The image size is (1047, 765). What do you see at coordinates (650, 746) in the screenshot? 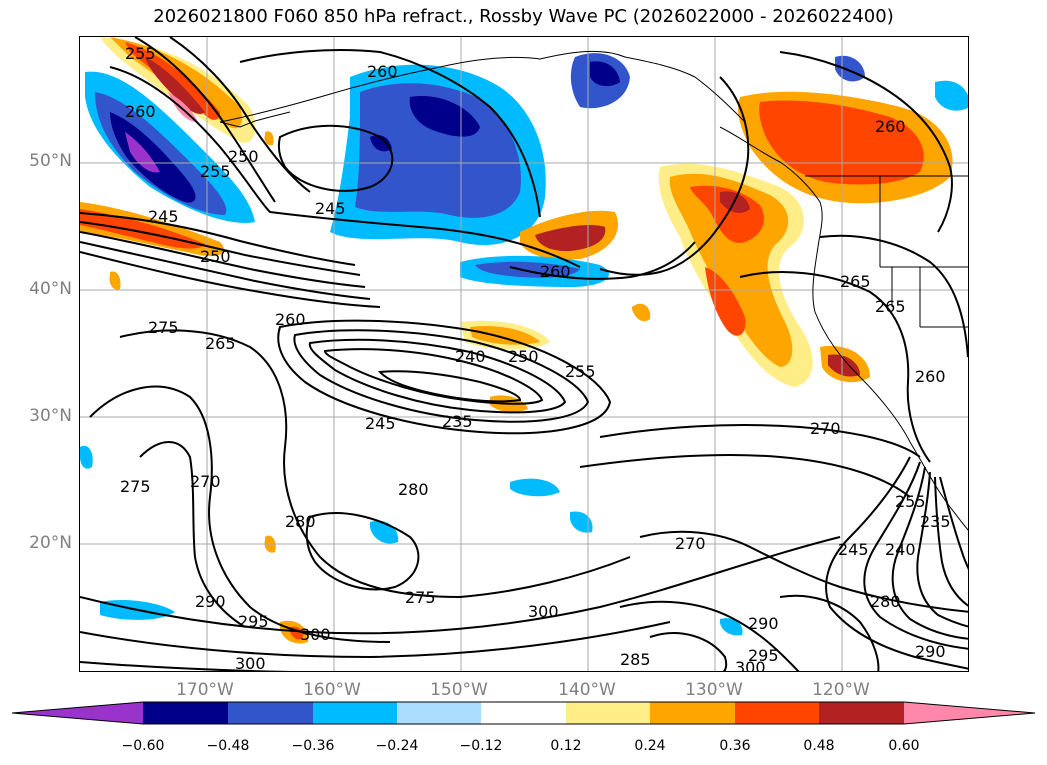
I see `colorbar-tick-label: 0.24` at bounding box center [650, 746].